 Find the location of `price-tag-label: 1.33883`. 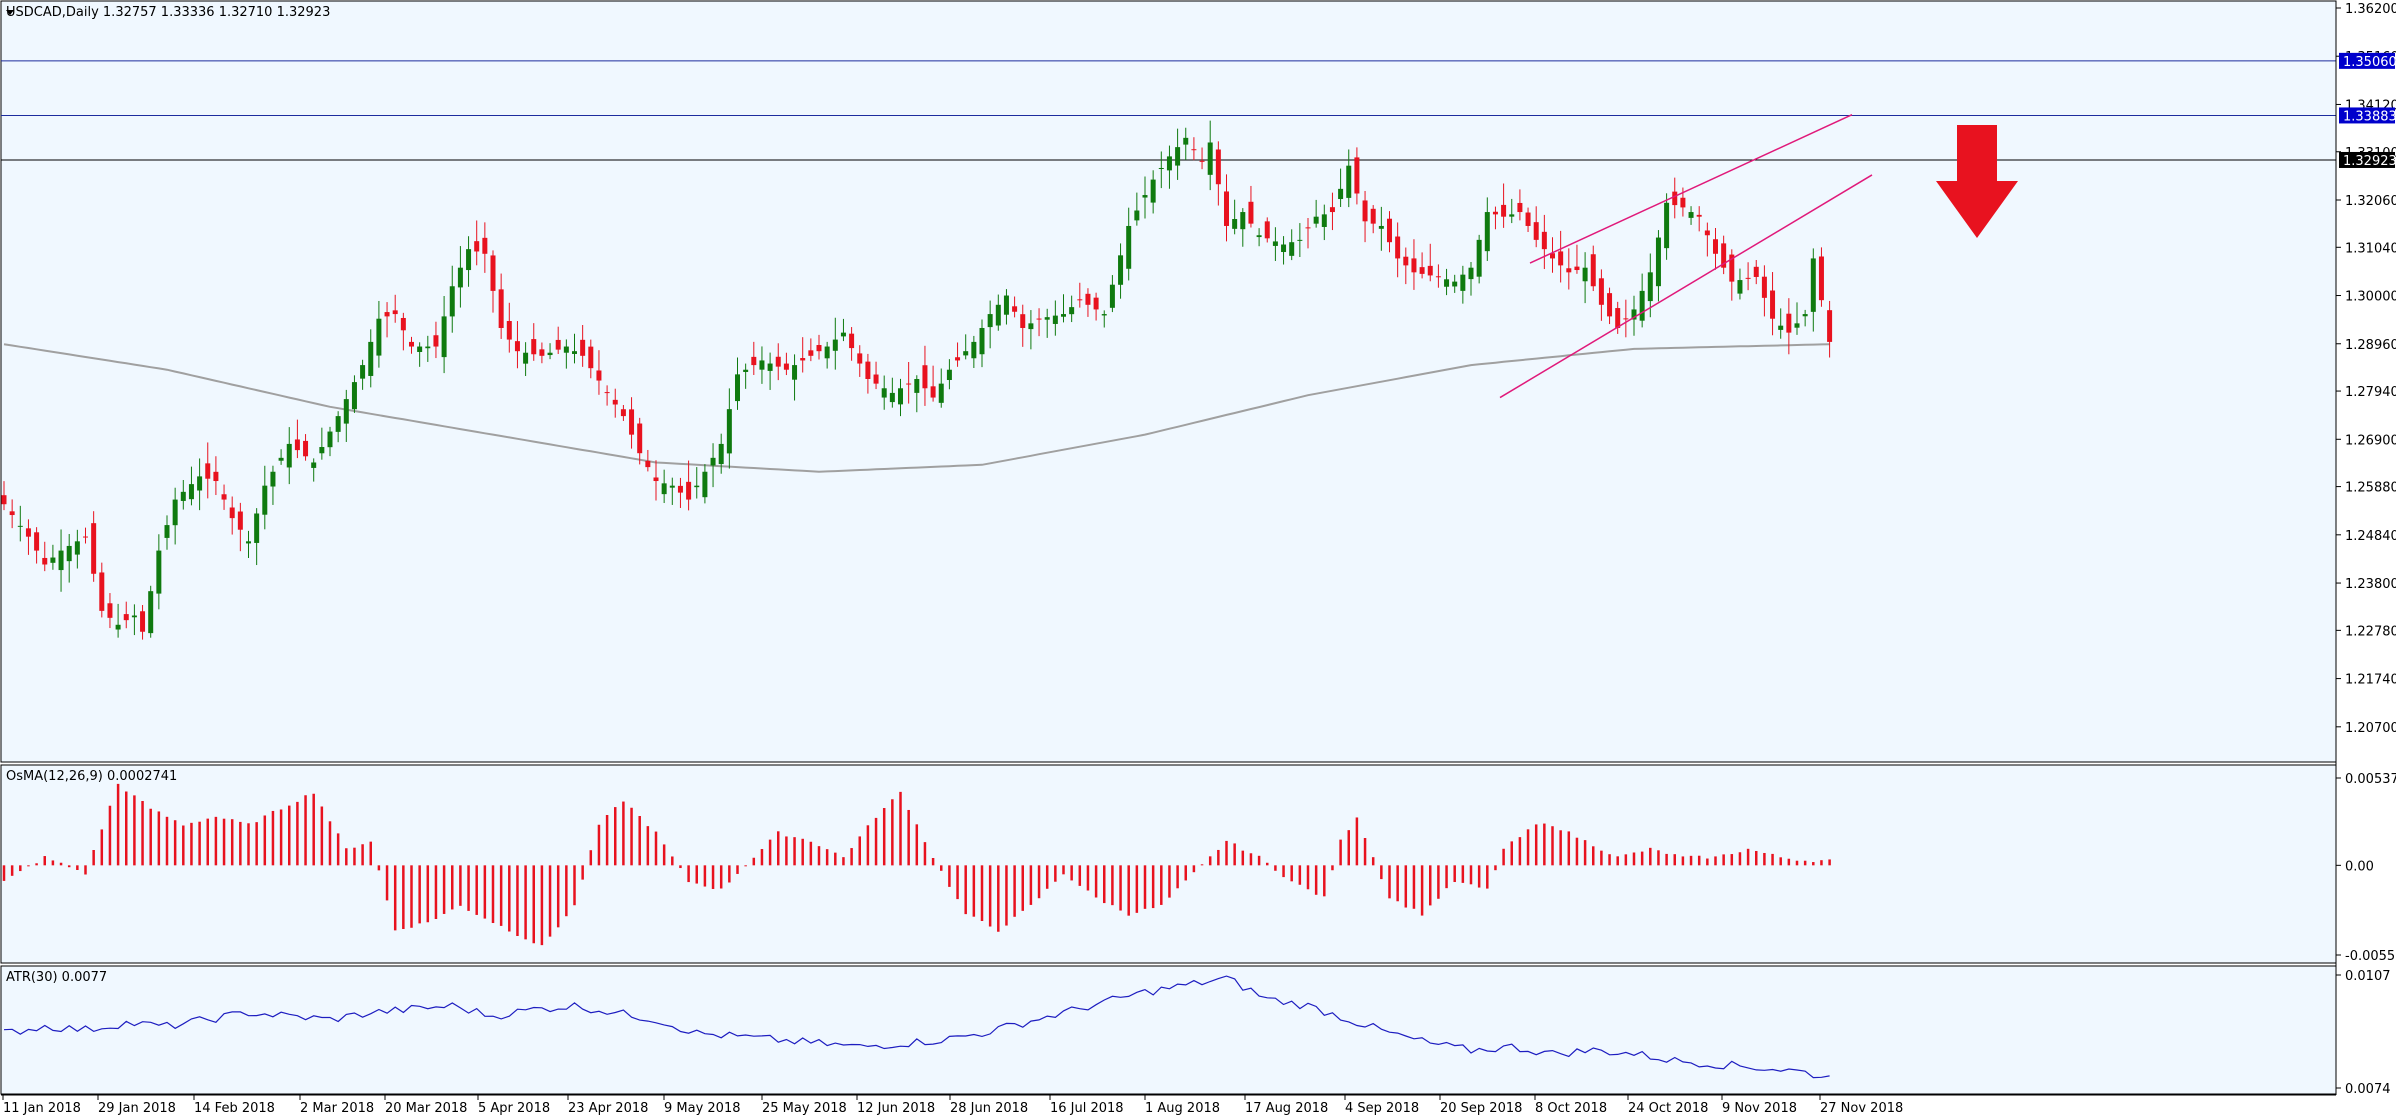

price-tag-label: 1.33883 is located at coordinates (2369, 116).